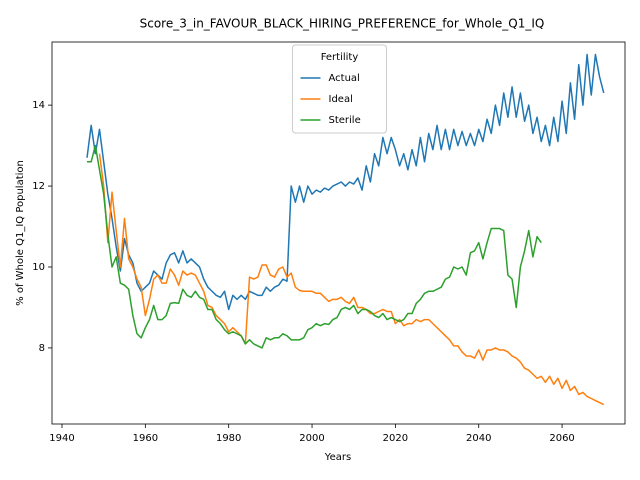  Describe the element at coordinates (478, 438) in the screenshot. I see `x-tick-label: 2040` at that location.